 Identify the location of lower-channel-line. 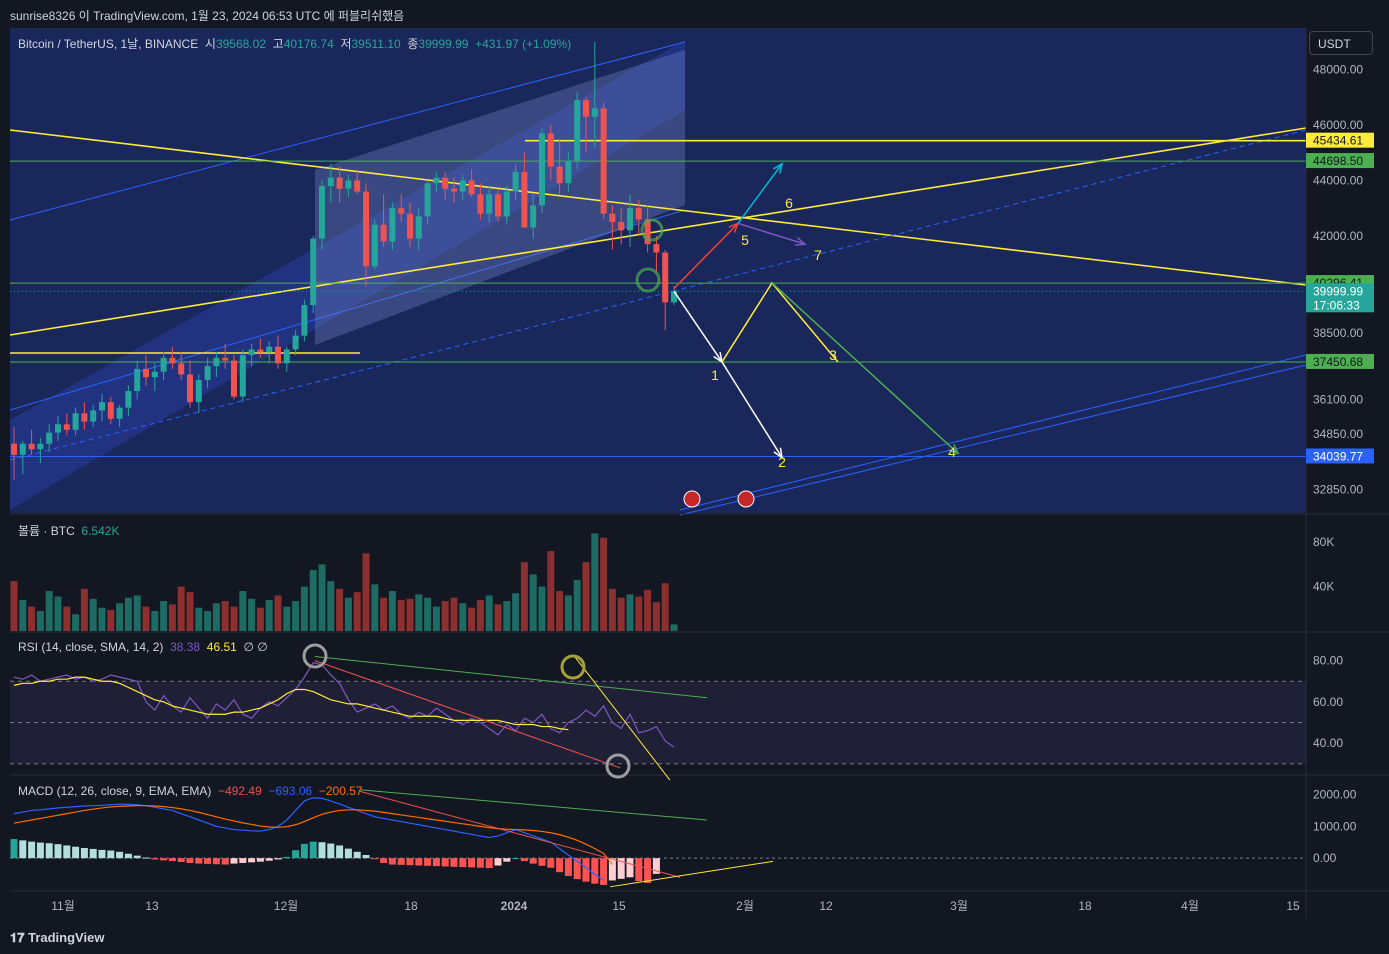
(993, 440).